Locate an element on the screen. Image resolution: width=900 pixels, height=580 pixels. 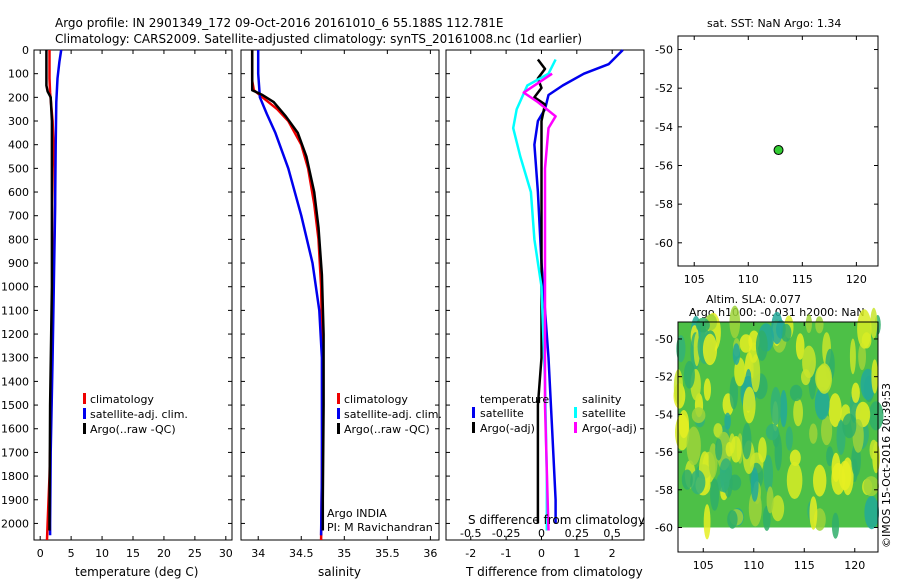
series-line-salinity-argo-adj is located at coordinates (539, 301).